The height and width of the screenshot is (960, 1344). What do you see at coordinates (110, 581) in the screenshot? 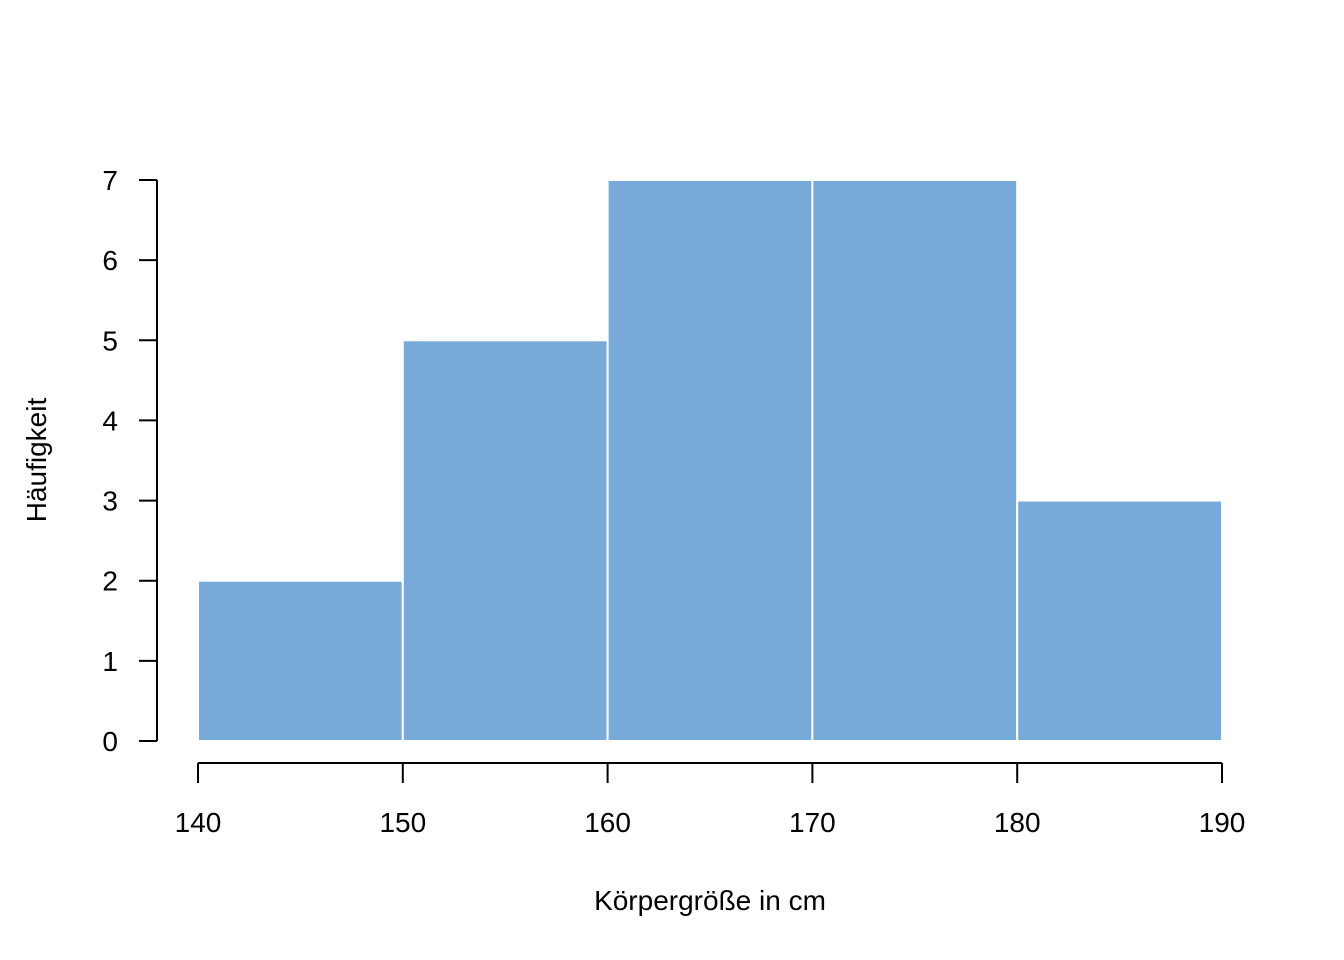
I see `y-tick-label: 2` at bounding box center [110, 581].